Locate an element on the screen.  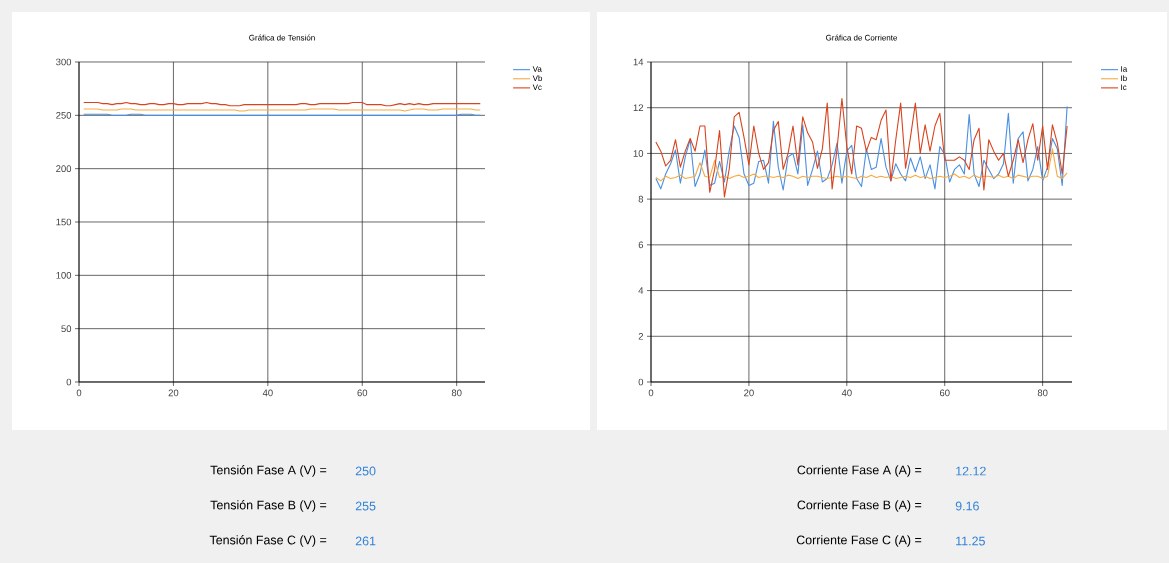
y-tick-label: 8 is located at coordinates (641, 199).